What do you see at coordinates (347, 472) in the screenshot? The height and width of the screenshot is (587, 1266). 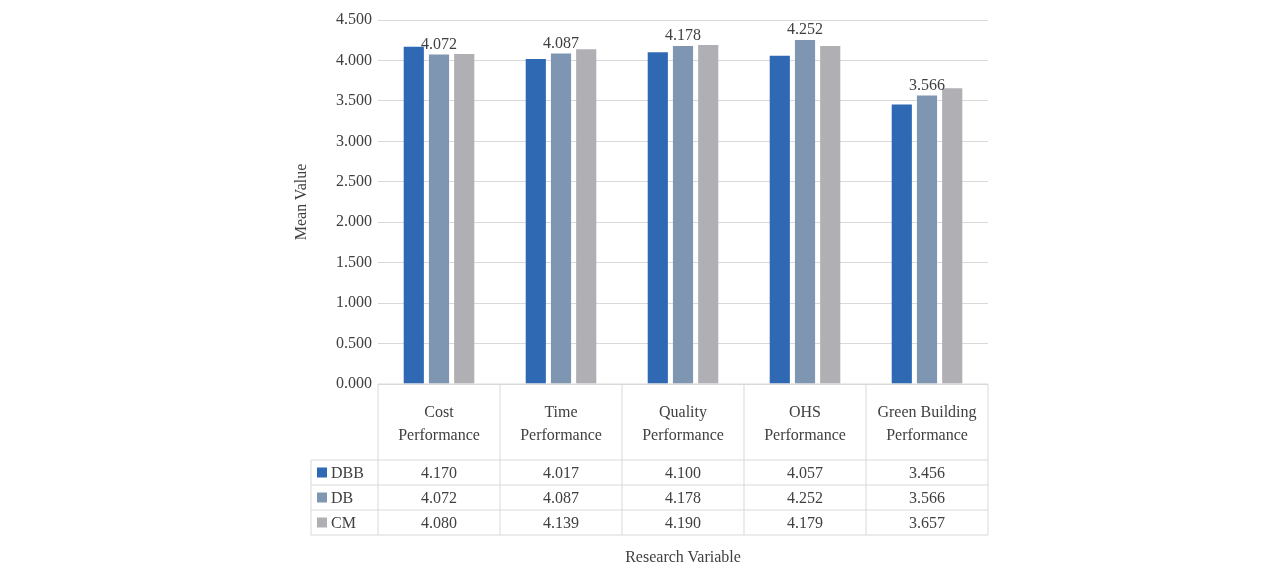 I see `legend-label: DBB` at bounding box center [347, 472].